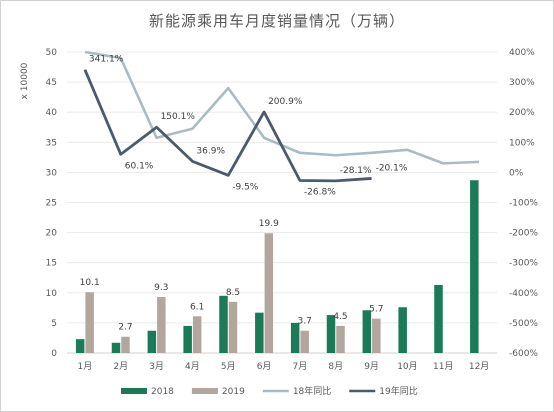  Describe the element at coordinates (392, 168) in the screenshot. I see `line-data-label: -20.1%` at that location.